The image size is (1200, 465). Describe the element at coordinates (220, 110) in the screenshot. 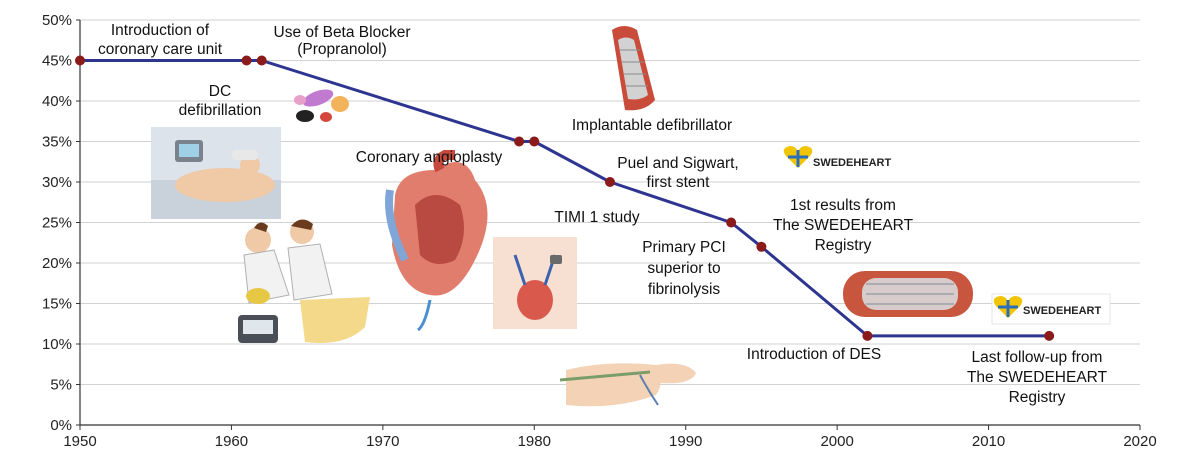

I see `annotation-line: defibrillation` at that location.